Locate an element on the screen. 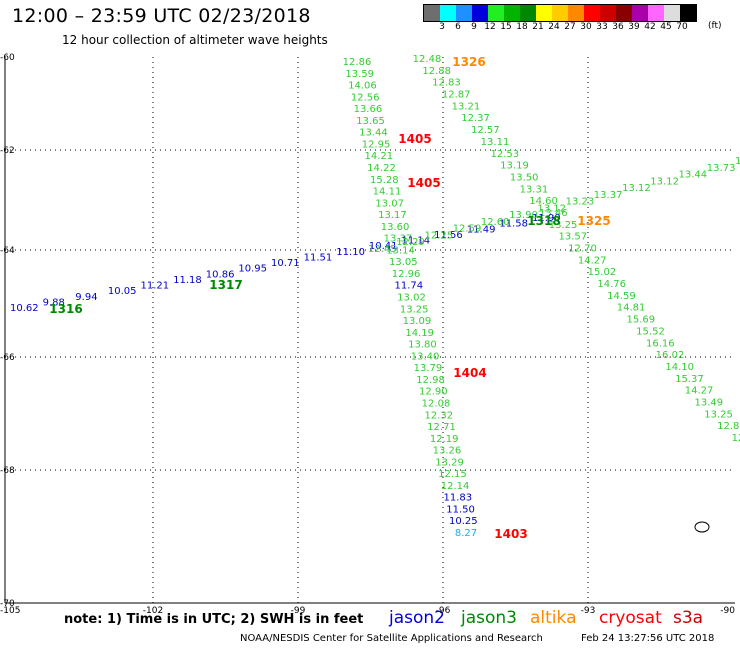 The width and height of the screenshot is (740, 650). swh-value: 14.81 is located at coordinates (631, 308).